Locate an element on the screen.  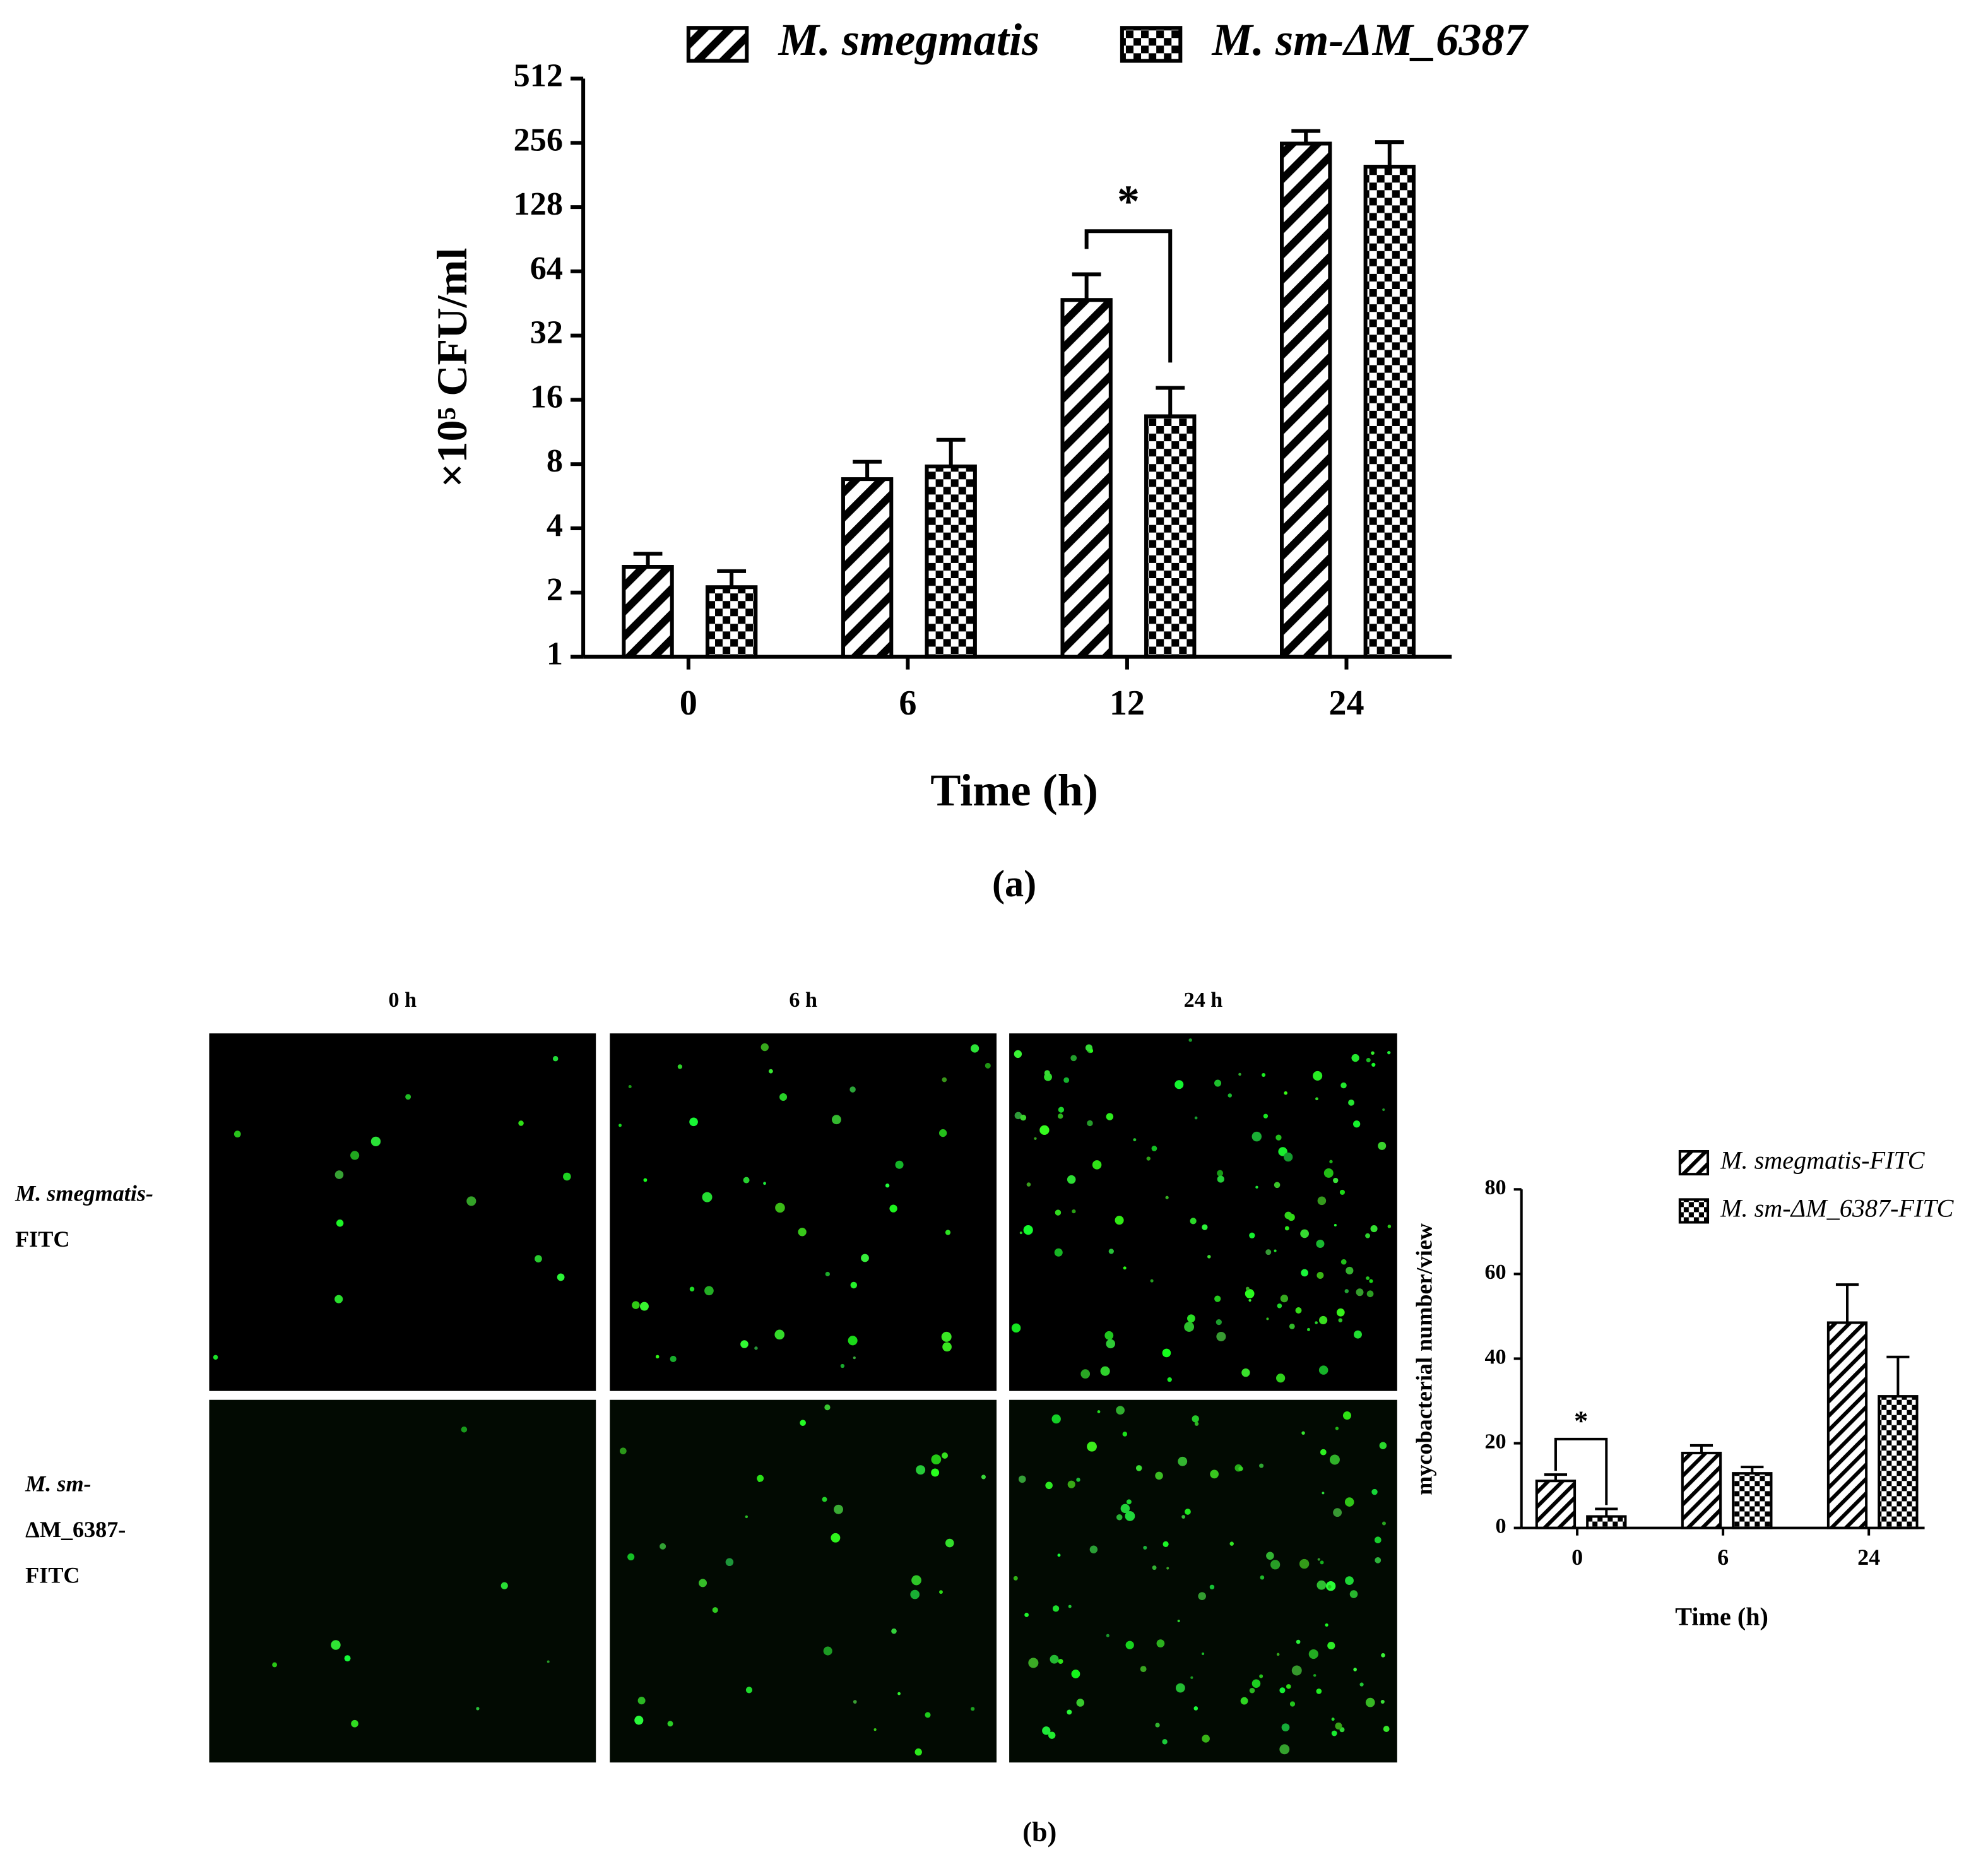
y-tick-label: 128 is located at coordinates (538, 204).